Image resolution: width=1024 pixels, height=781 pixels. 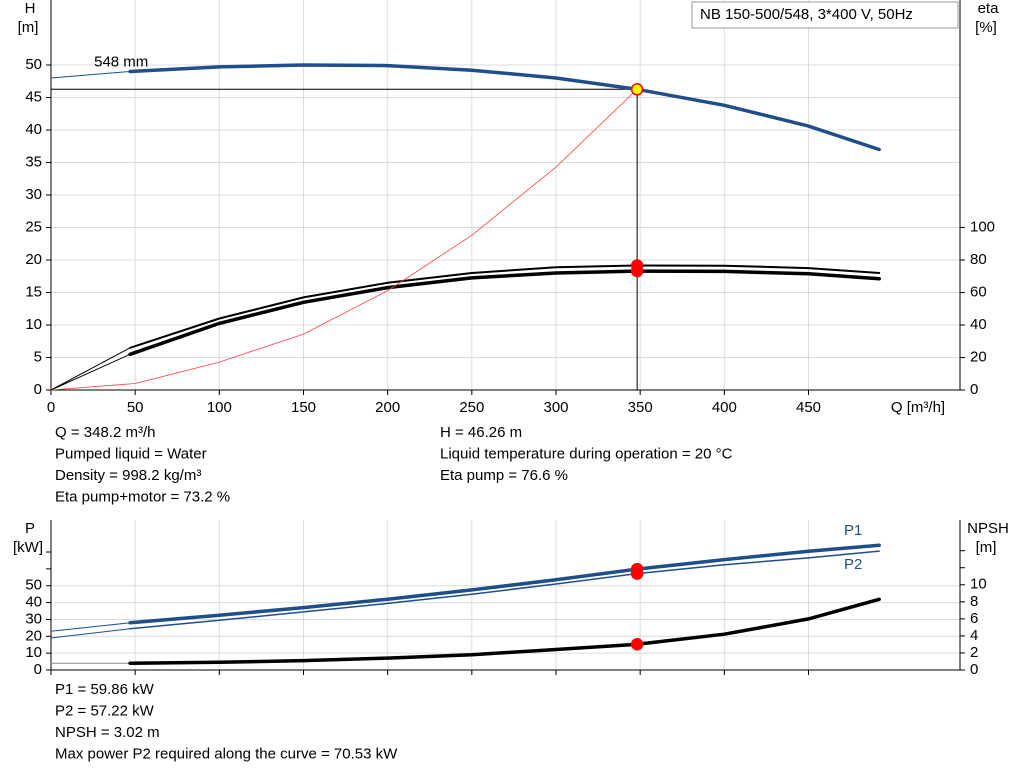 I want to click on x-tick-label: 0, so click(x=51, y=407).